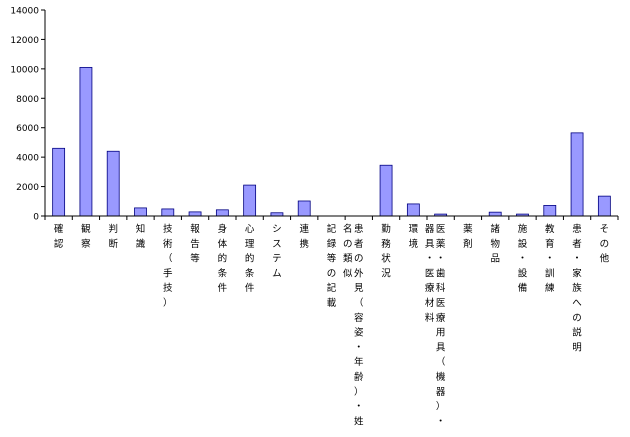 This screenshot has height=437, width=630. Describe the element at coordinates (359, 273) in the screenshot. I see `x-label-char: 外` at that location.